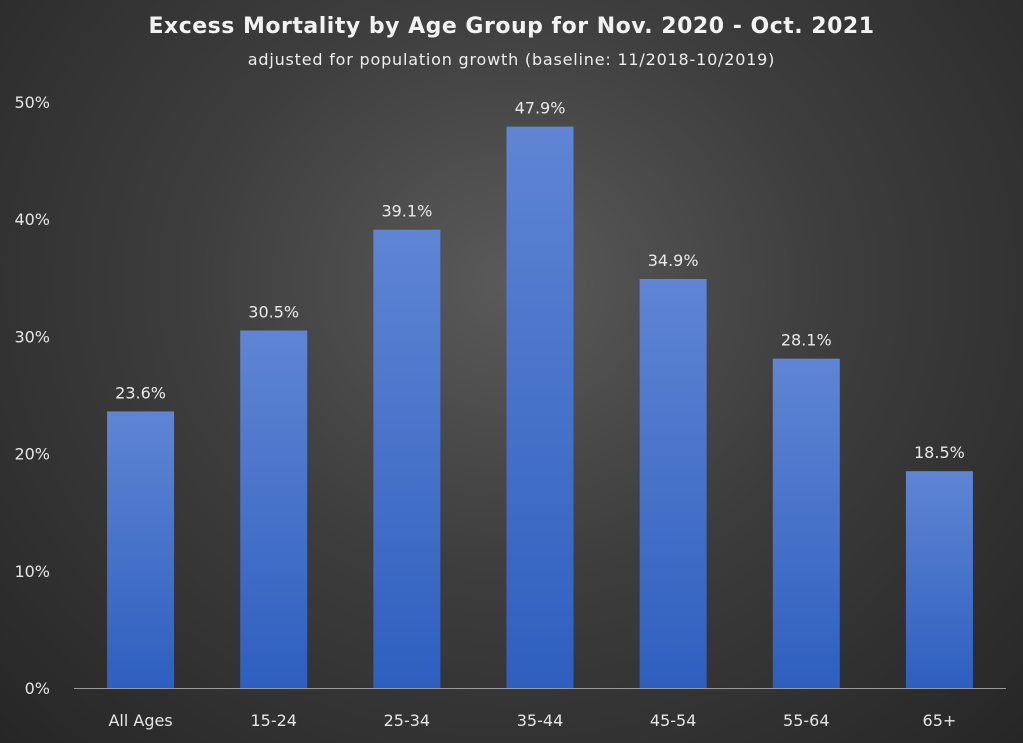  I want to click on y-tick-label: 10%, so click(32, 571).